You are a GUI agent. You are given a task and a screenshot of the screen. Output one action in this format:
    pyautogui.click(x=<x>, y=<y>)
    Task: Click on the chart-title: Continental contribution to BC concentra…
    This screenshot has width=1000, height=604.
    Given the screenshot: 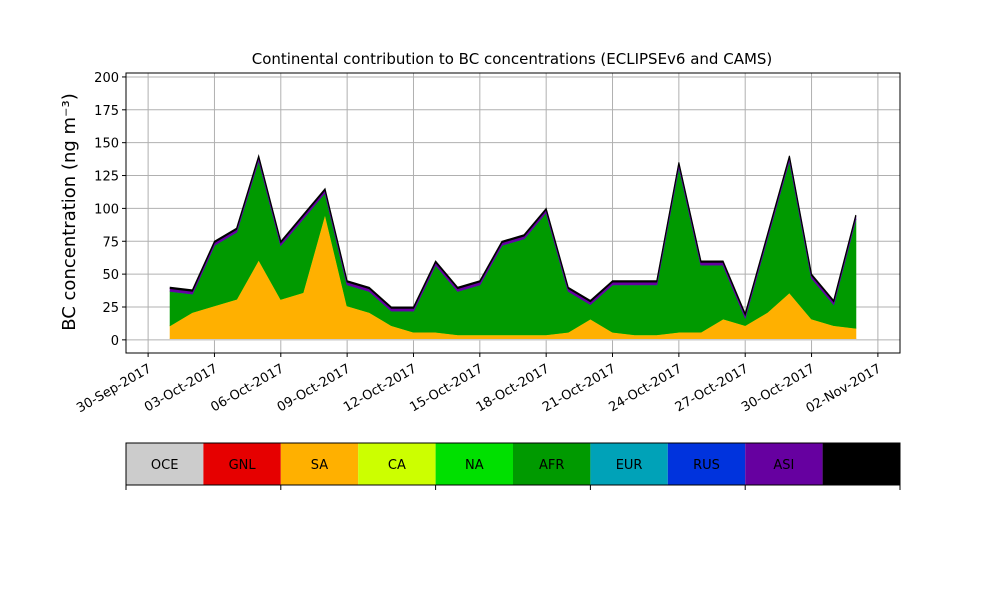 What is the action you would take?
    pyautogui.click(x=512, y=59)
    